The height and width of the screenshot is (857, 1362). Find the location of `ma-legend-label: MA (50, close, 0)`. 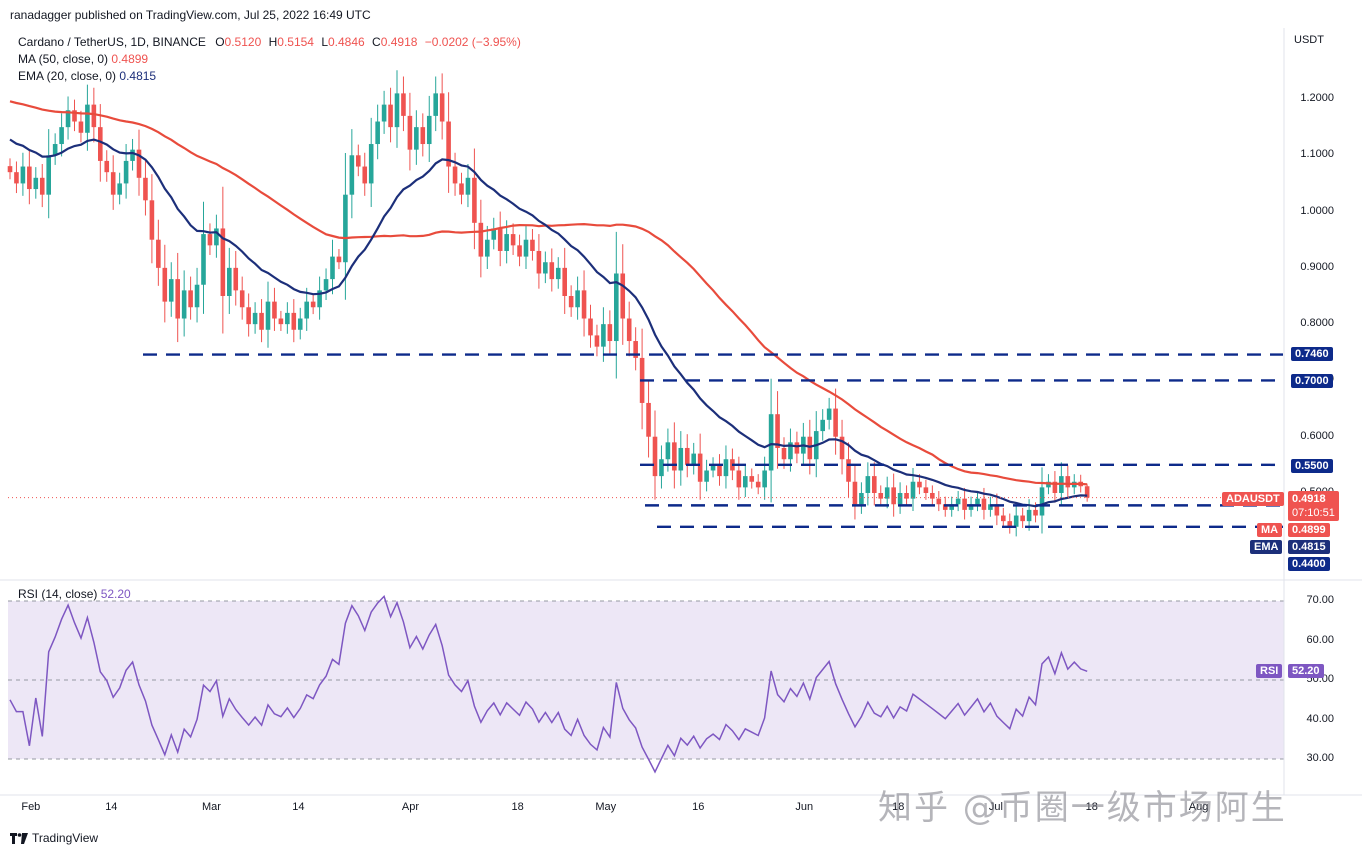

ma-legend-label: MA (50, close, 0) is located at coordinates (63, 59).